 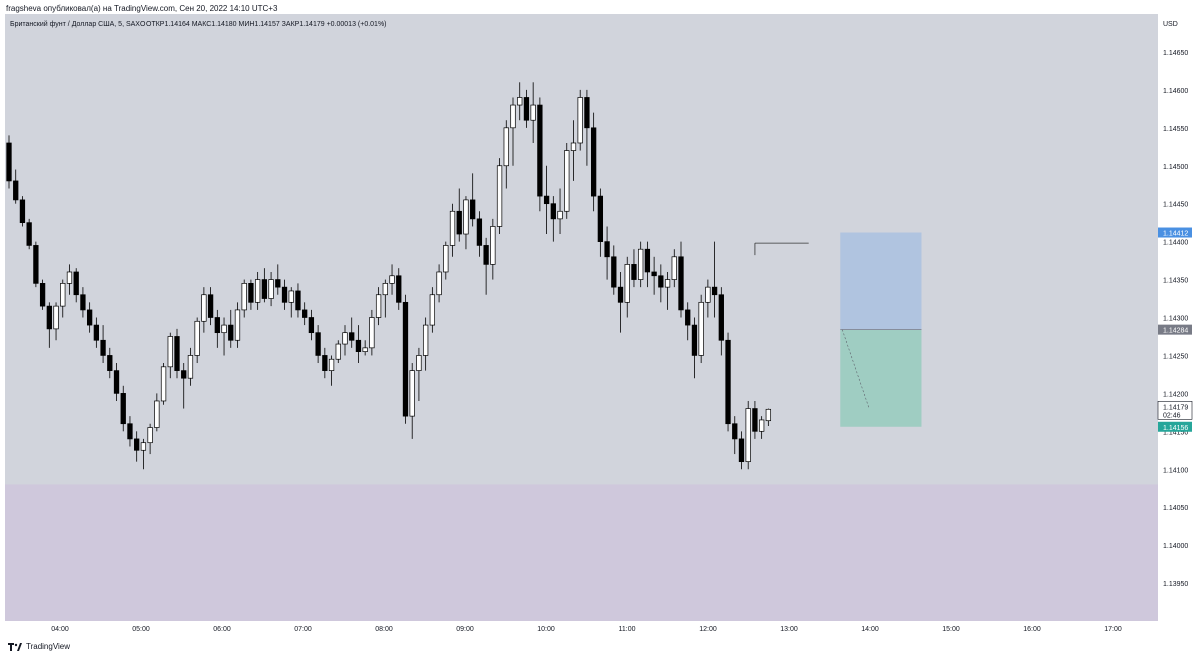 What do you see at coordinates (1113, 629) in the screenshot?
I see `time-tick-label: 17:00` at bounding box center [1113, 629].